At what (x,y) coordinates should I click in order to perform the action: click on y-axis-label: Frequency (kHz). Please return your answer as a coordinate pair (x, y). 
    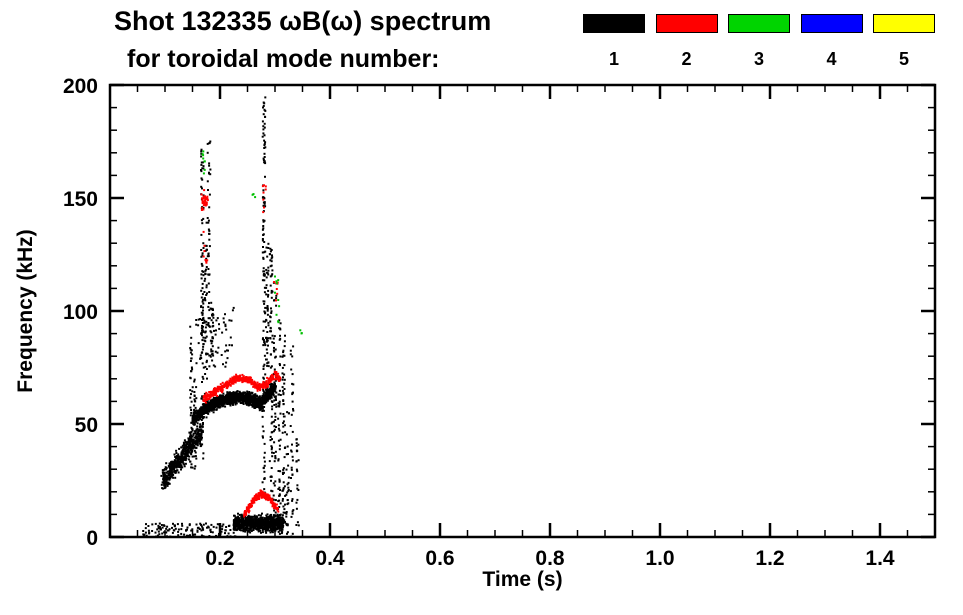
    Looking at the image, I should click on (25, 311).